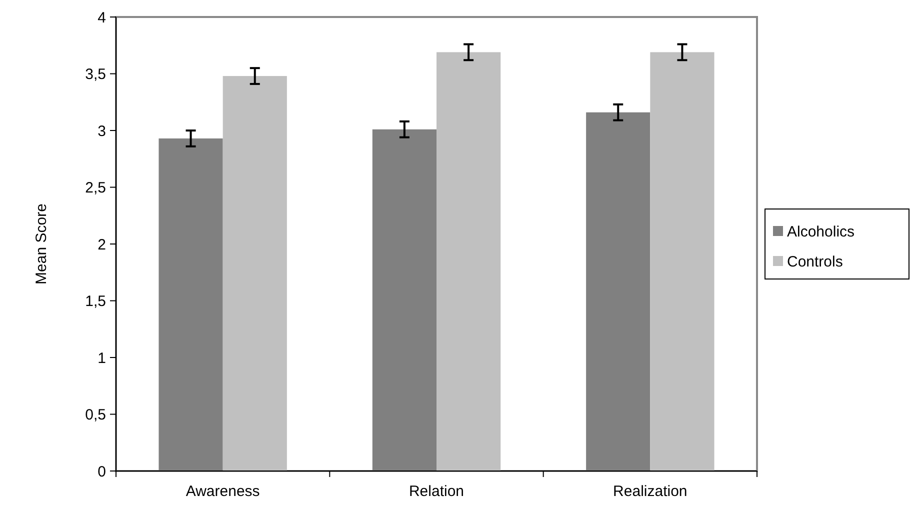 This screenshot has width=911, height=520. I want to click on y-tick-label: 4, so click(102, 17).